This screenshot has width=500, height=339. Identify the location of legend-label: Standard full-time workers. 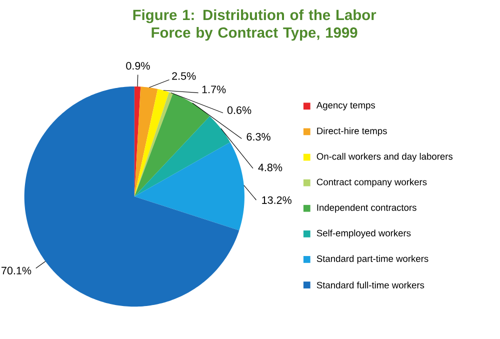
(370, 285).